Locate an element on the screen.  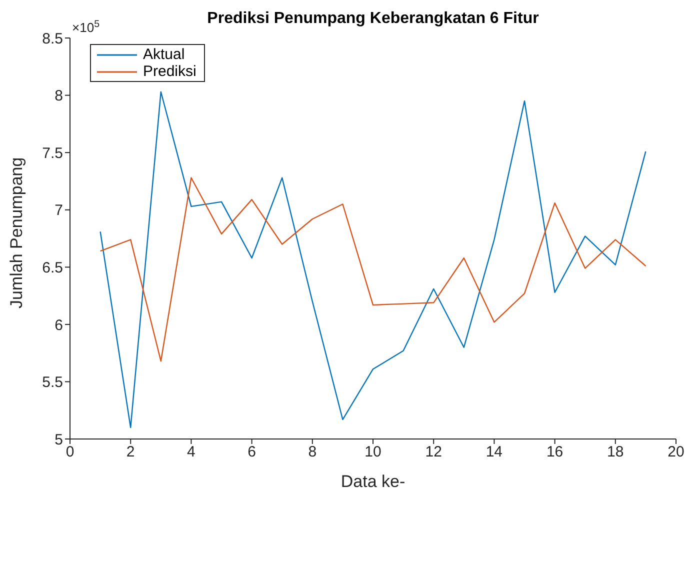
y-tick-label: 5 is located at coordinates (58, 439).